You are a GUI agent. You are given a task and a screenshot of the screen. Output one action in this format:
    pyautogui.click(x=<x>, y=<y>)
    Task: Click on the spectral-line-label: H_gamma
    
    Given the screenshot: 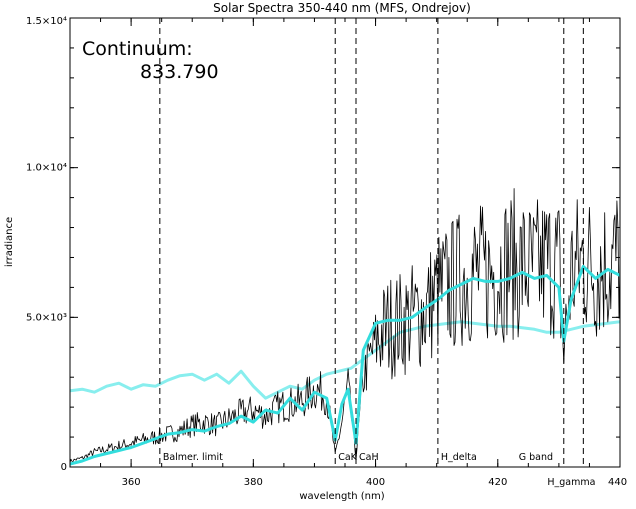 What is the action you would take?
    pyautogui.click(x=571, y=482)
    